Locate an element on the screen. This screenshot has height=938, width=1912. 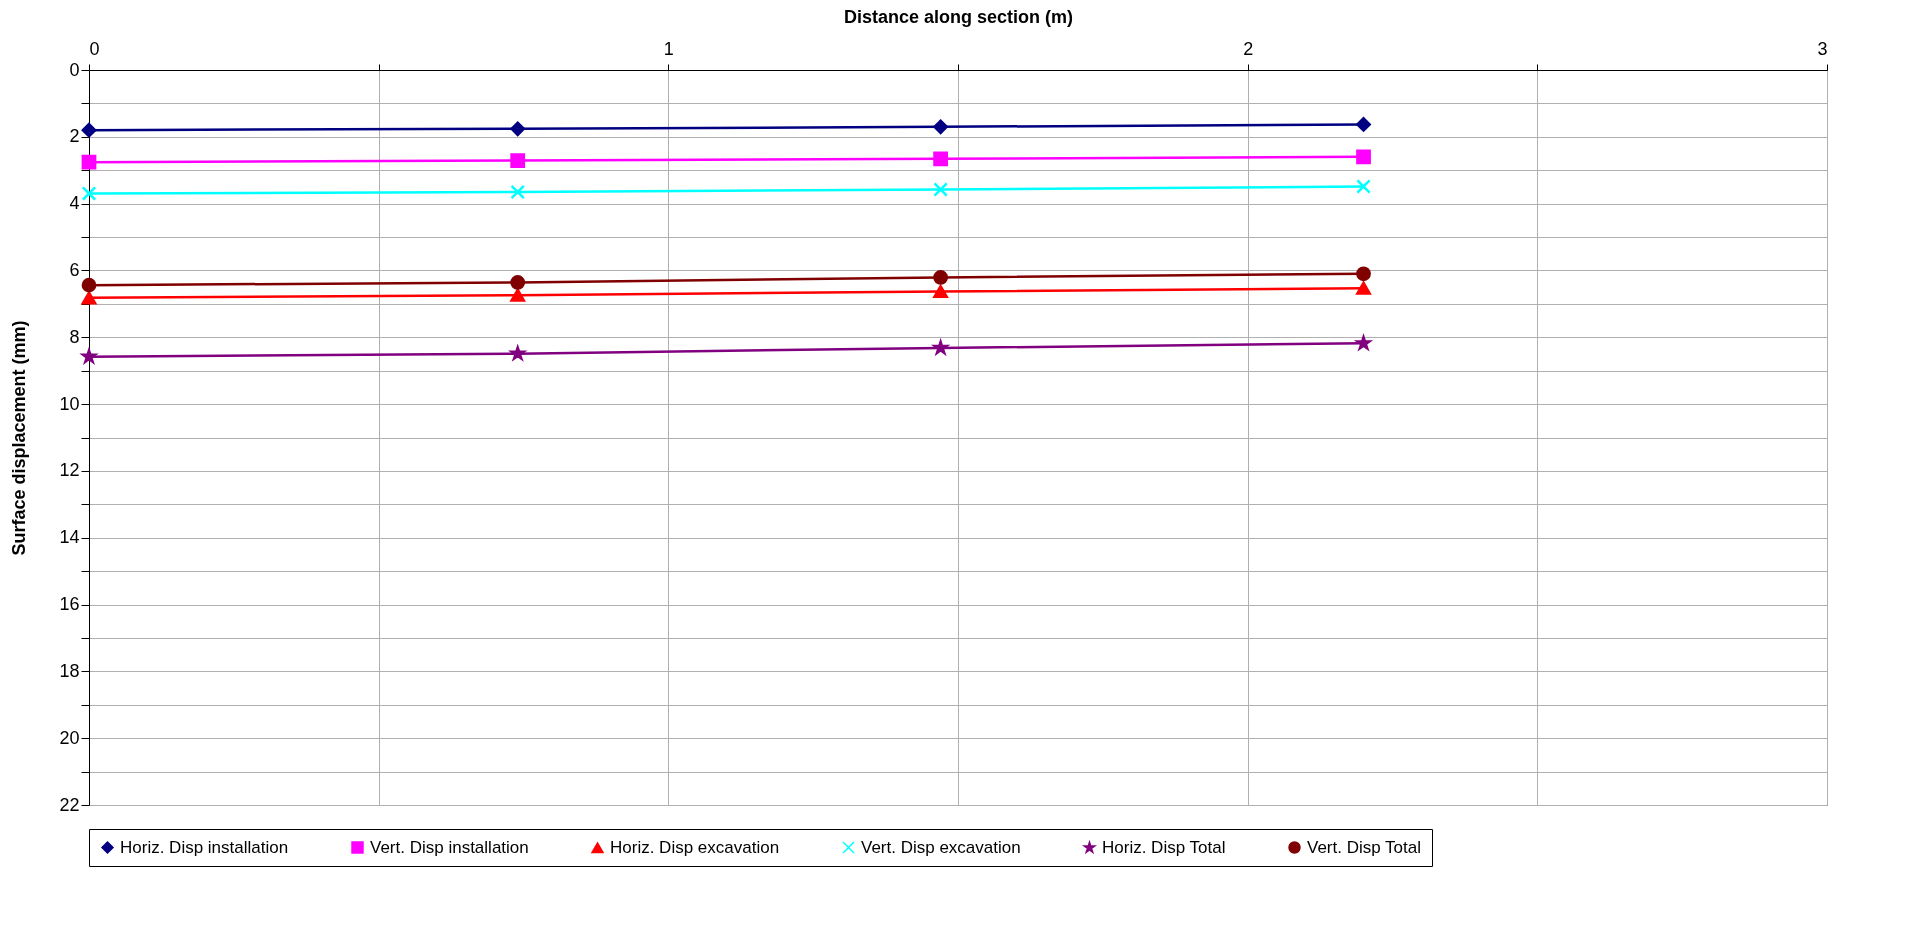
y-axis-title: Surface displacement (mm) is located at coordinates (19, 438).